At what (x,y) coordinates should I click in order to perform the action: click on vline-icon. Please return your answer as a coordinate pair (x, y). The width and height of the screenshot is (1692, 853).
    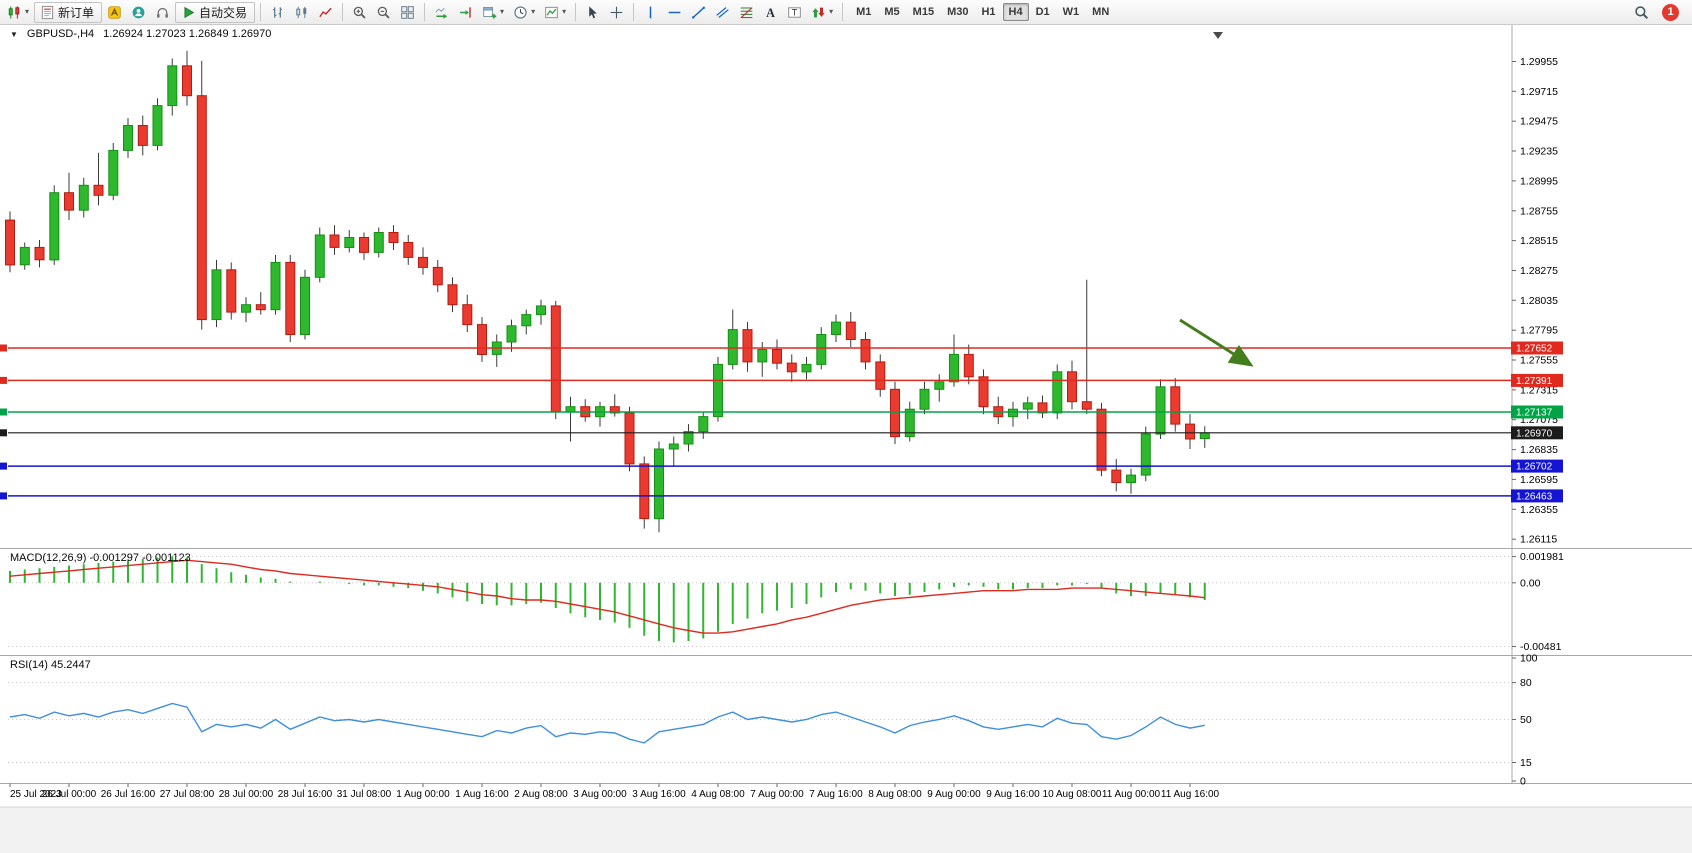
    Looking at the image, I should click on (650, 12).